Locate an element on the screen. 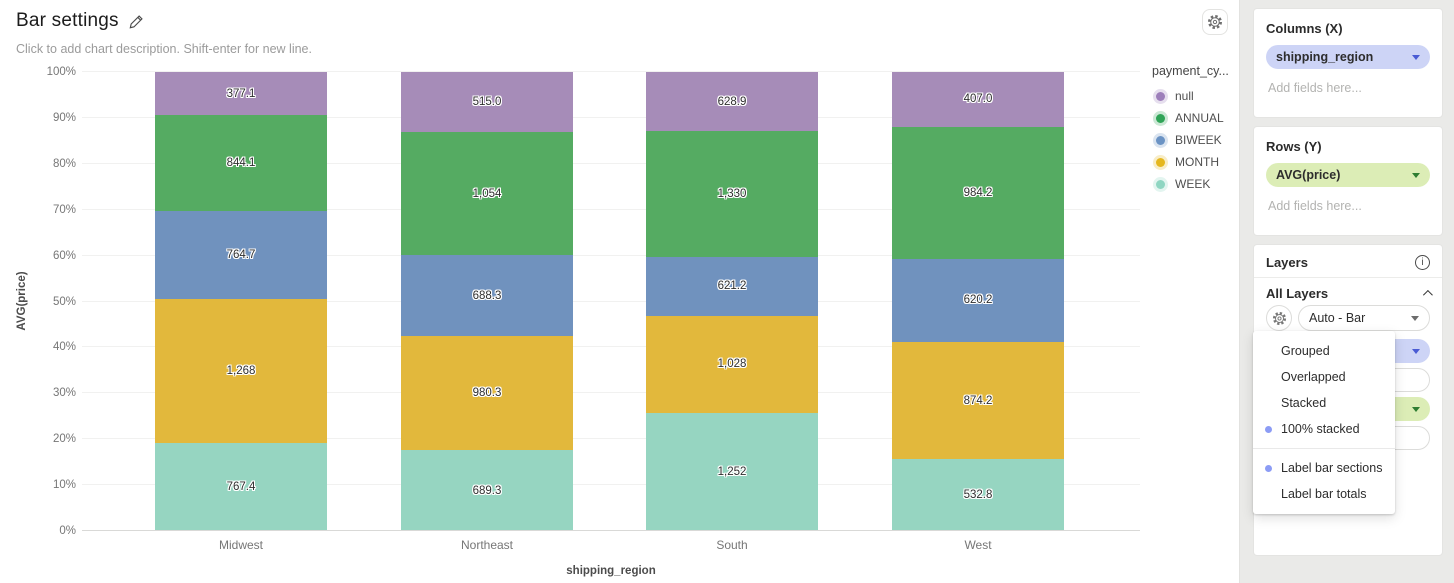 This screenshot has height=583, width=1454. legend-item: WEEK is located at coordinates (1197, 184).